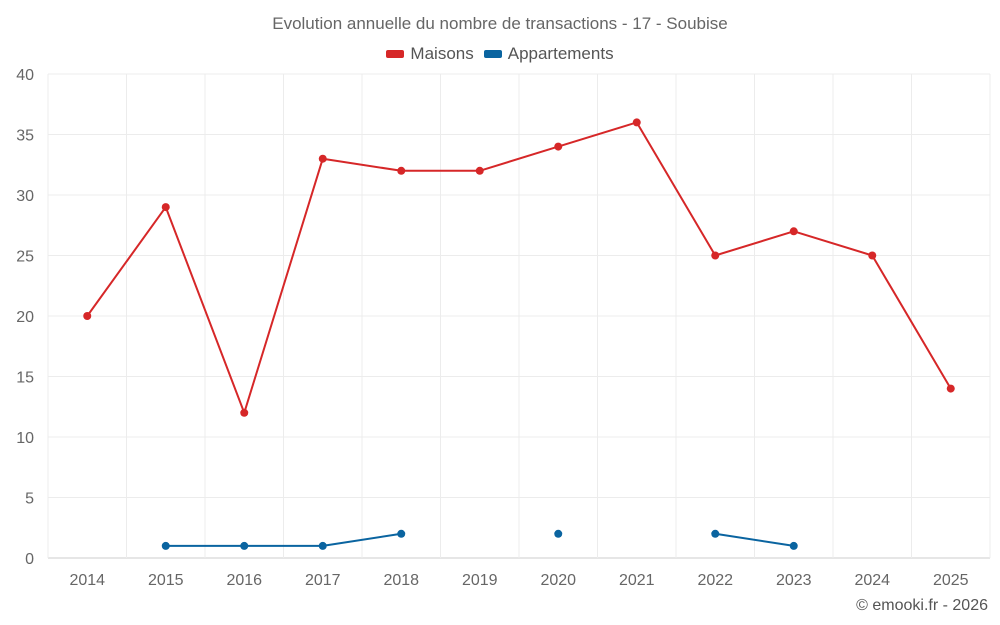 This screenshot has width=1000, height=625. I want to click on x-tick-label: 2018, so click(401, 580).